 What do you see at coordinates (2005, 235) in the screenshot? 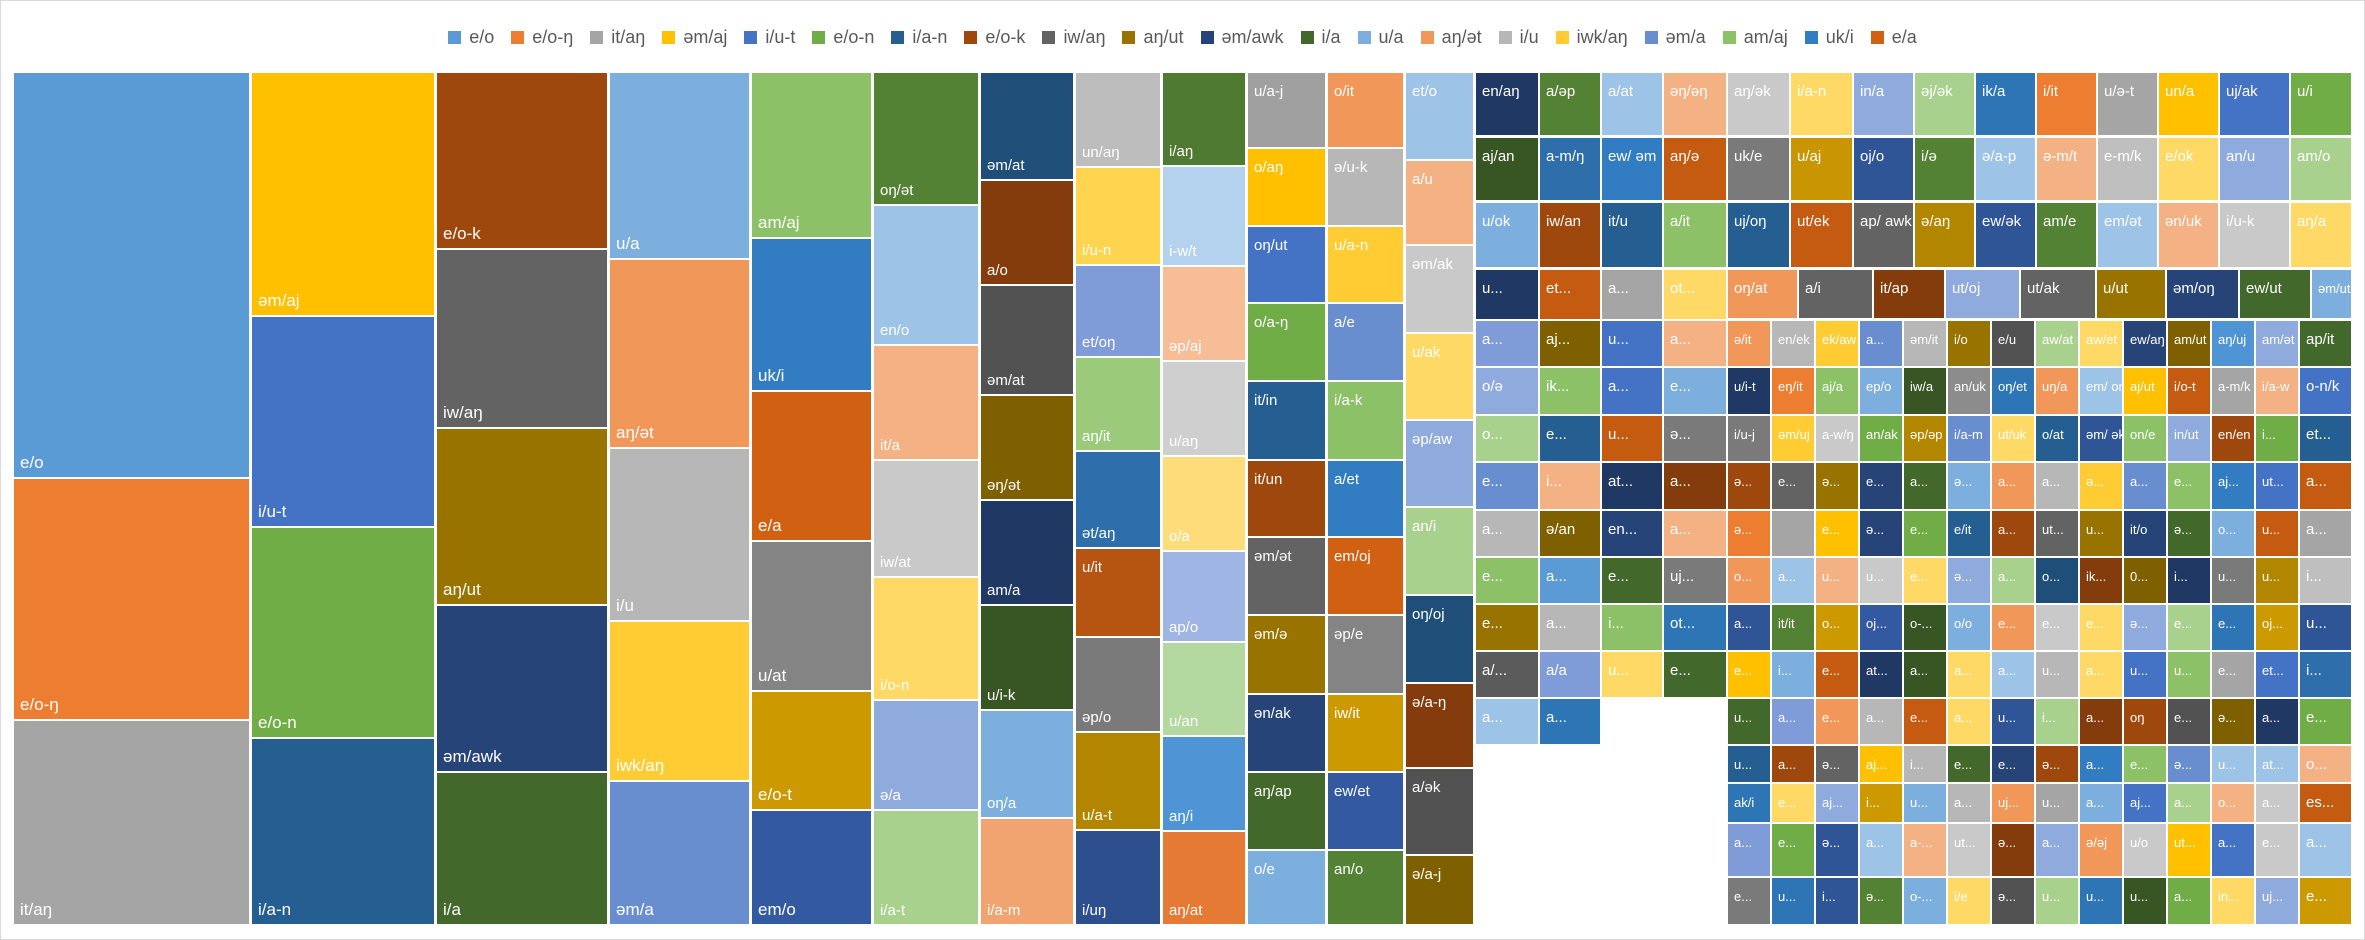
I see `treemap-cell: ew/ək` at bounding box center [2005, 235].